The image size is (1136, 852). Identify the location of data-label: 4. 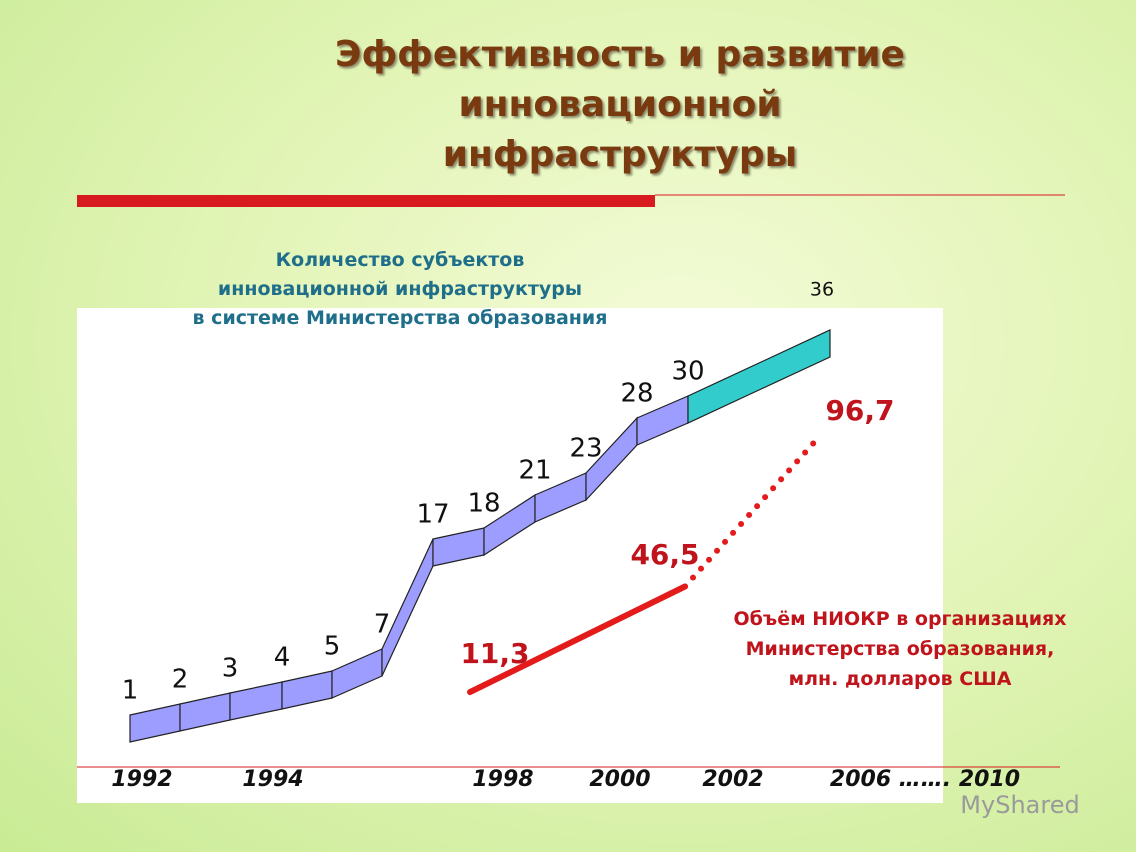
(282, 658).